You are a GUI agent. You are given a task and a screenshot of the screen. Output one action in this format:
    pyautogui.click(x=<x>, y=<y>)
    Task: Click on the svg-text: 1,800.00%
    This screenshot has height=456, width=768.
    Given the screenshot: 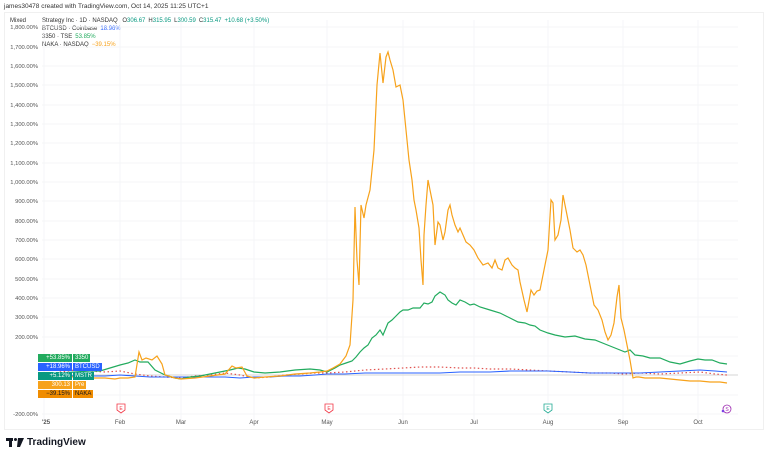 What is the action you would take?
    pyautogui.click(x=24, y=28)
    